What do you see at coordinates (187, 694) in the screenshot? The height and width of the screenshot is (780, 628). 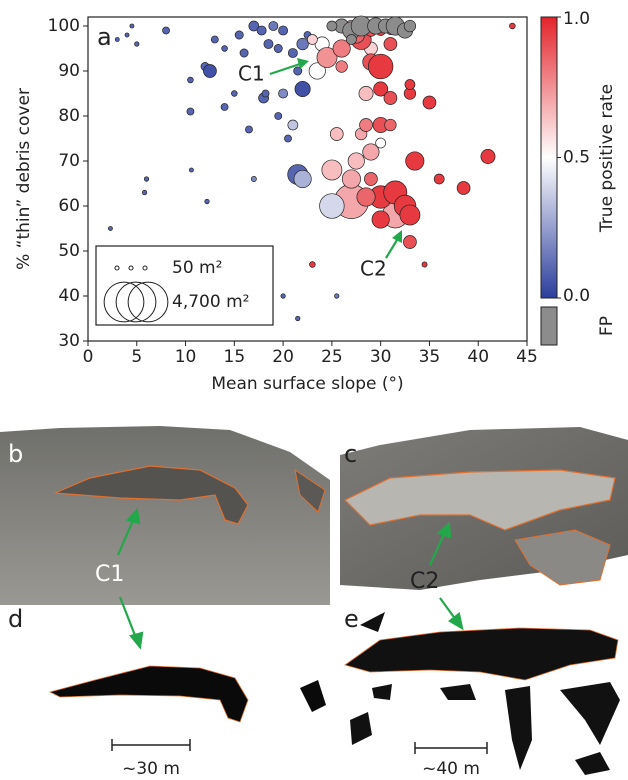 I see `mask-d` at bounding box center [187, 694].